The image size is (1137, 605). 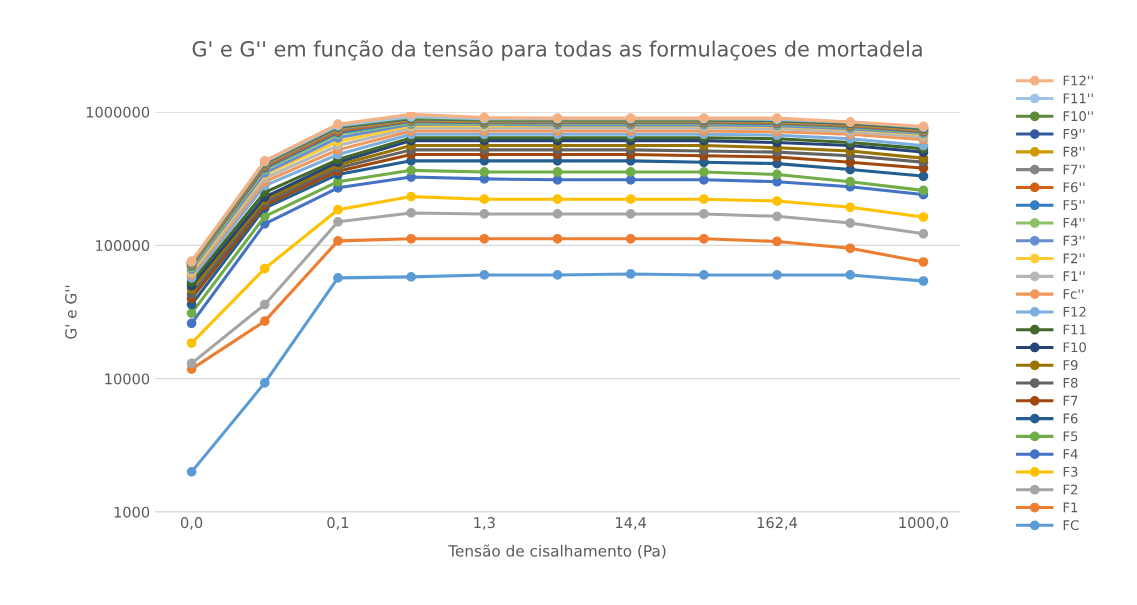 What do you see at coordinates (127, 379) in the screenshot?
I see `y-tick-label: 10000` at bounding box center [127, 379].